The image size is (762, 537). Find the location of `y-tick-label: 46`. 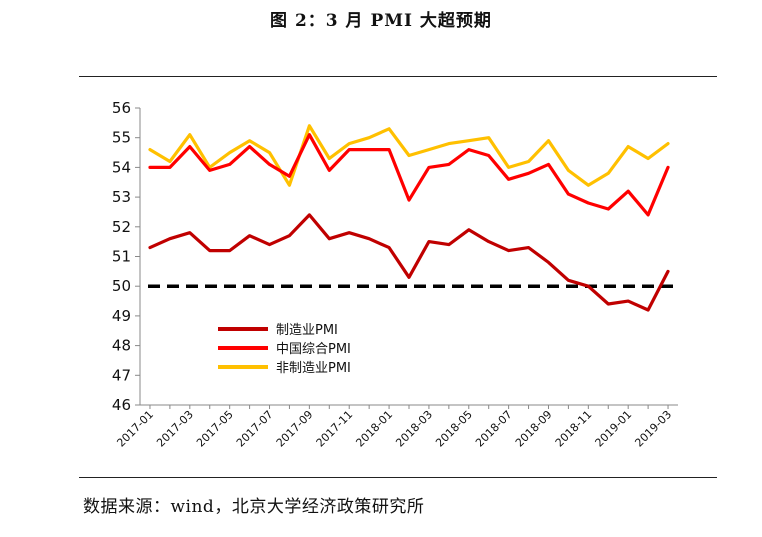

y-tick-label: 46 is located at coordinates (121, 405).